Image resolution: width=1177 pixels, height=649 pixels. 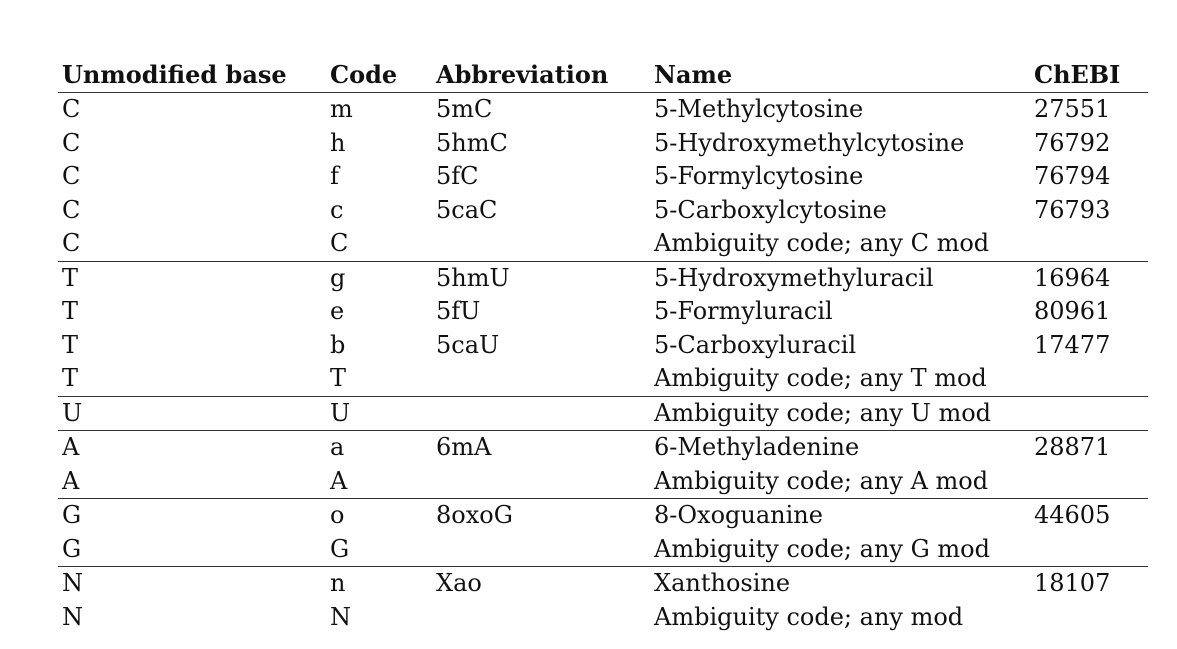 What do you see at coordinates (1072, 515) in the screenshot?
I see `cell-chebi: 44605` at bounding box center [1072, 515].